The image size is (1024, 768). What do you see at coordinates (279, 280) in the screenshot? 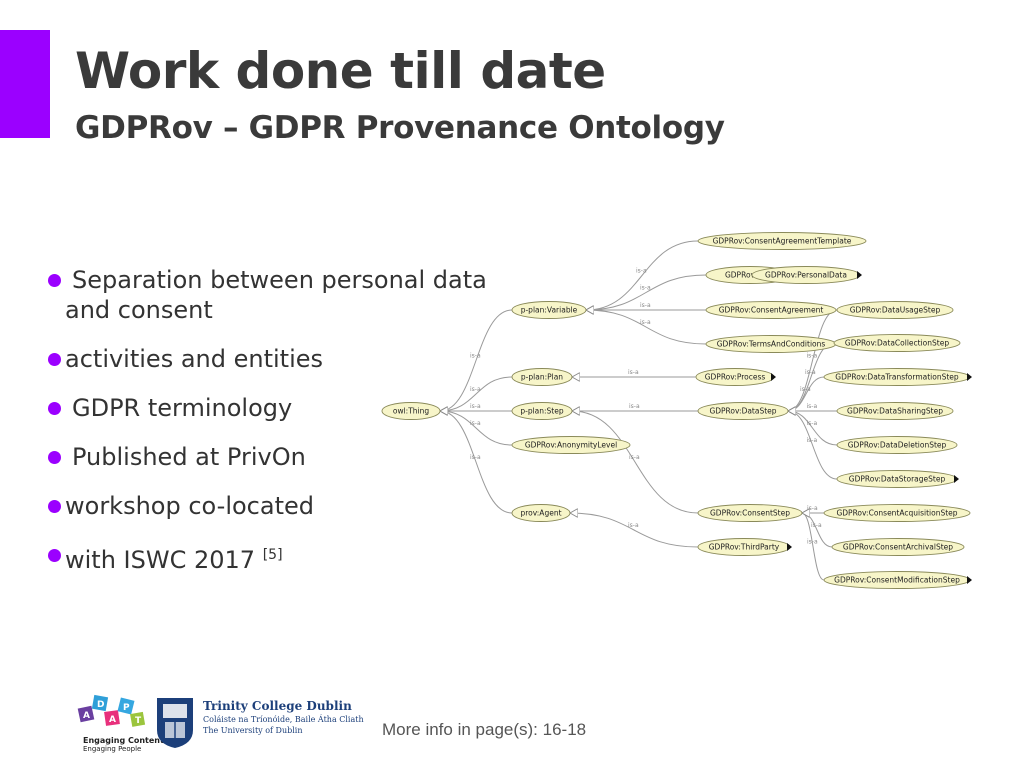
I see `bullet-text: Separation between personal data` at bounding box center [279, 280].